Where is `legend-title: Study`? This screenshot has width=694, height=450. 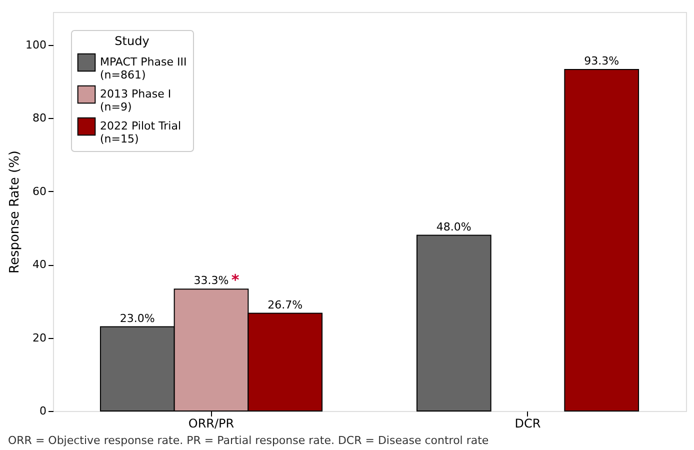 legend-title: Study is located at coordinates (132, 41).